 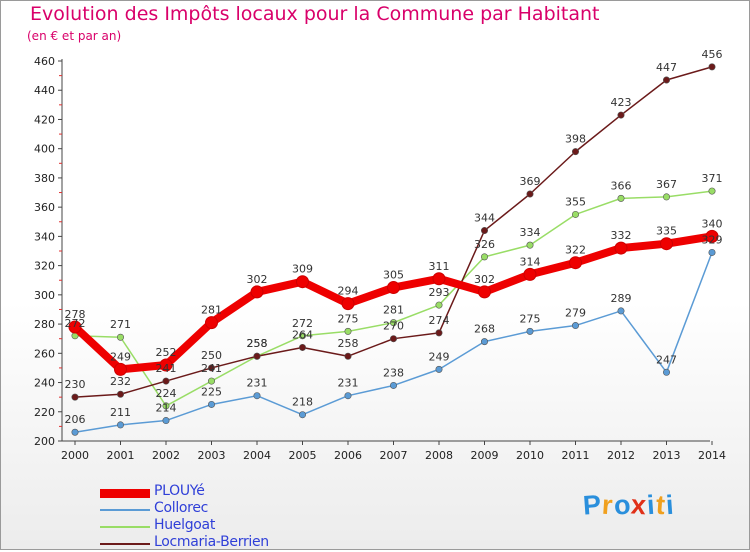 What do you see at coordinates (439, 455) in the screenshot?
I see `x-tick-label: 2008` at bounding box center [439, 455].